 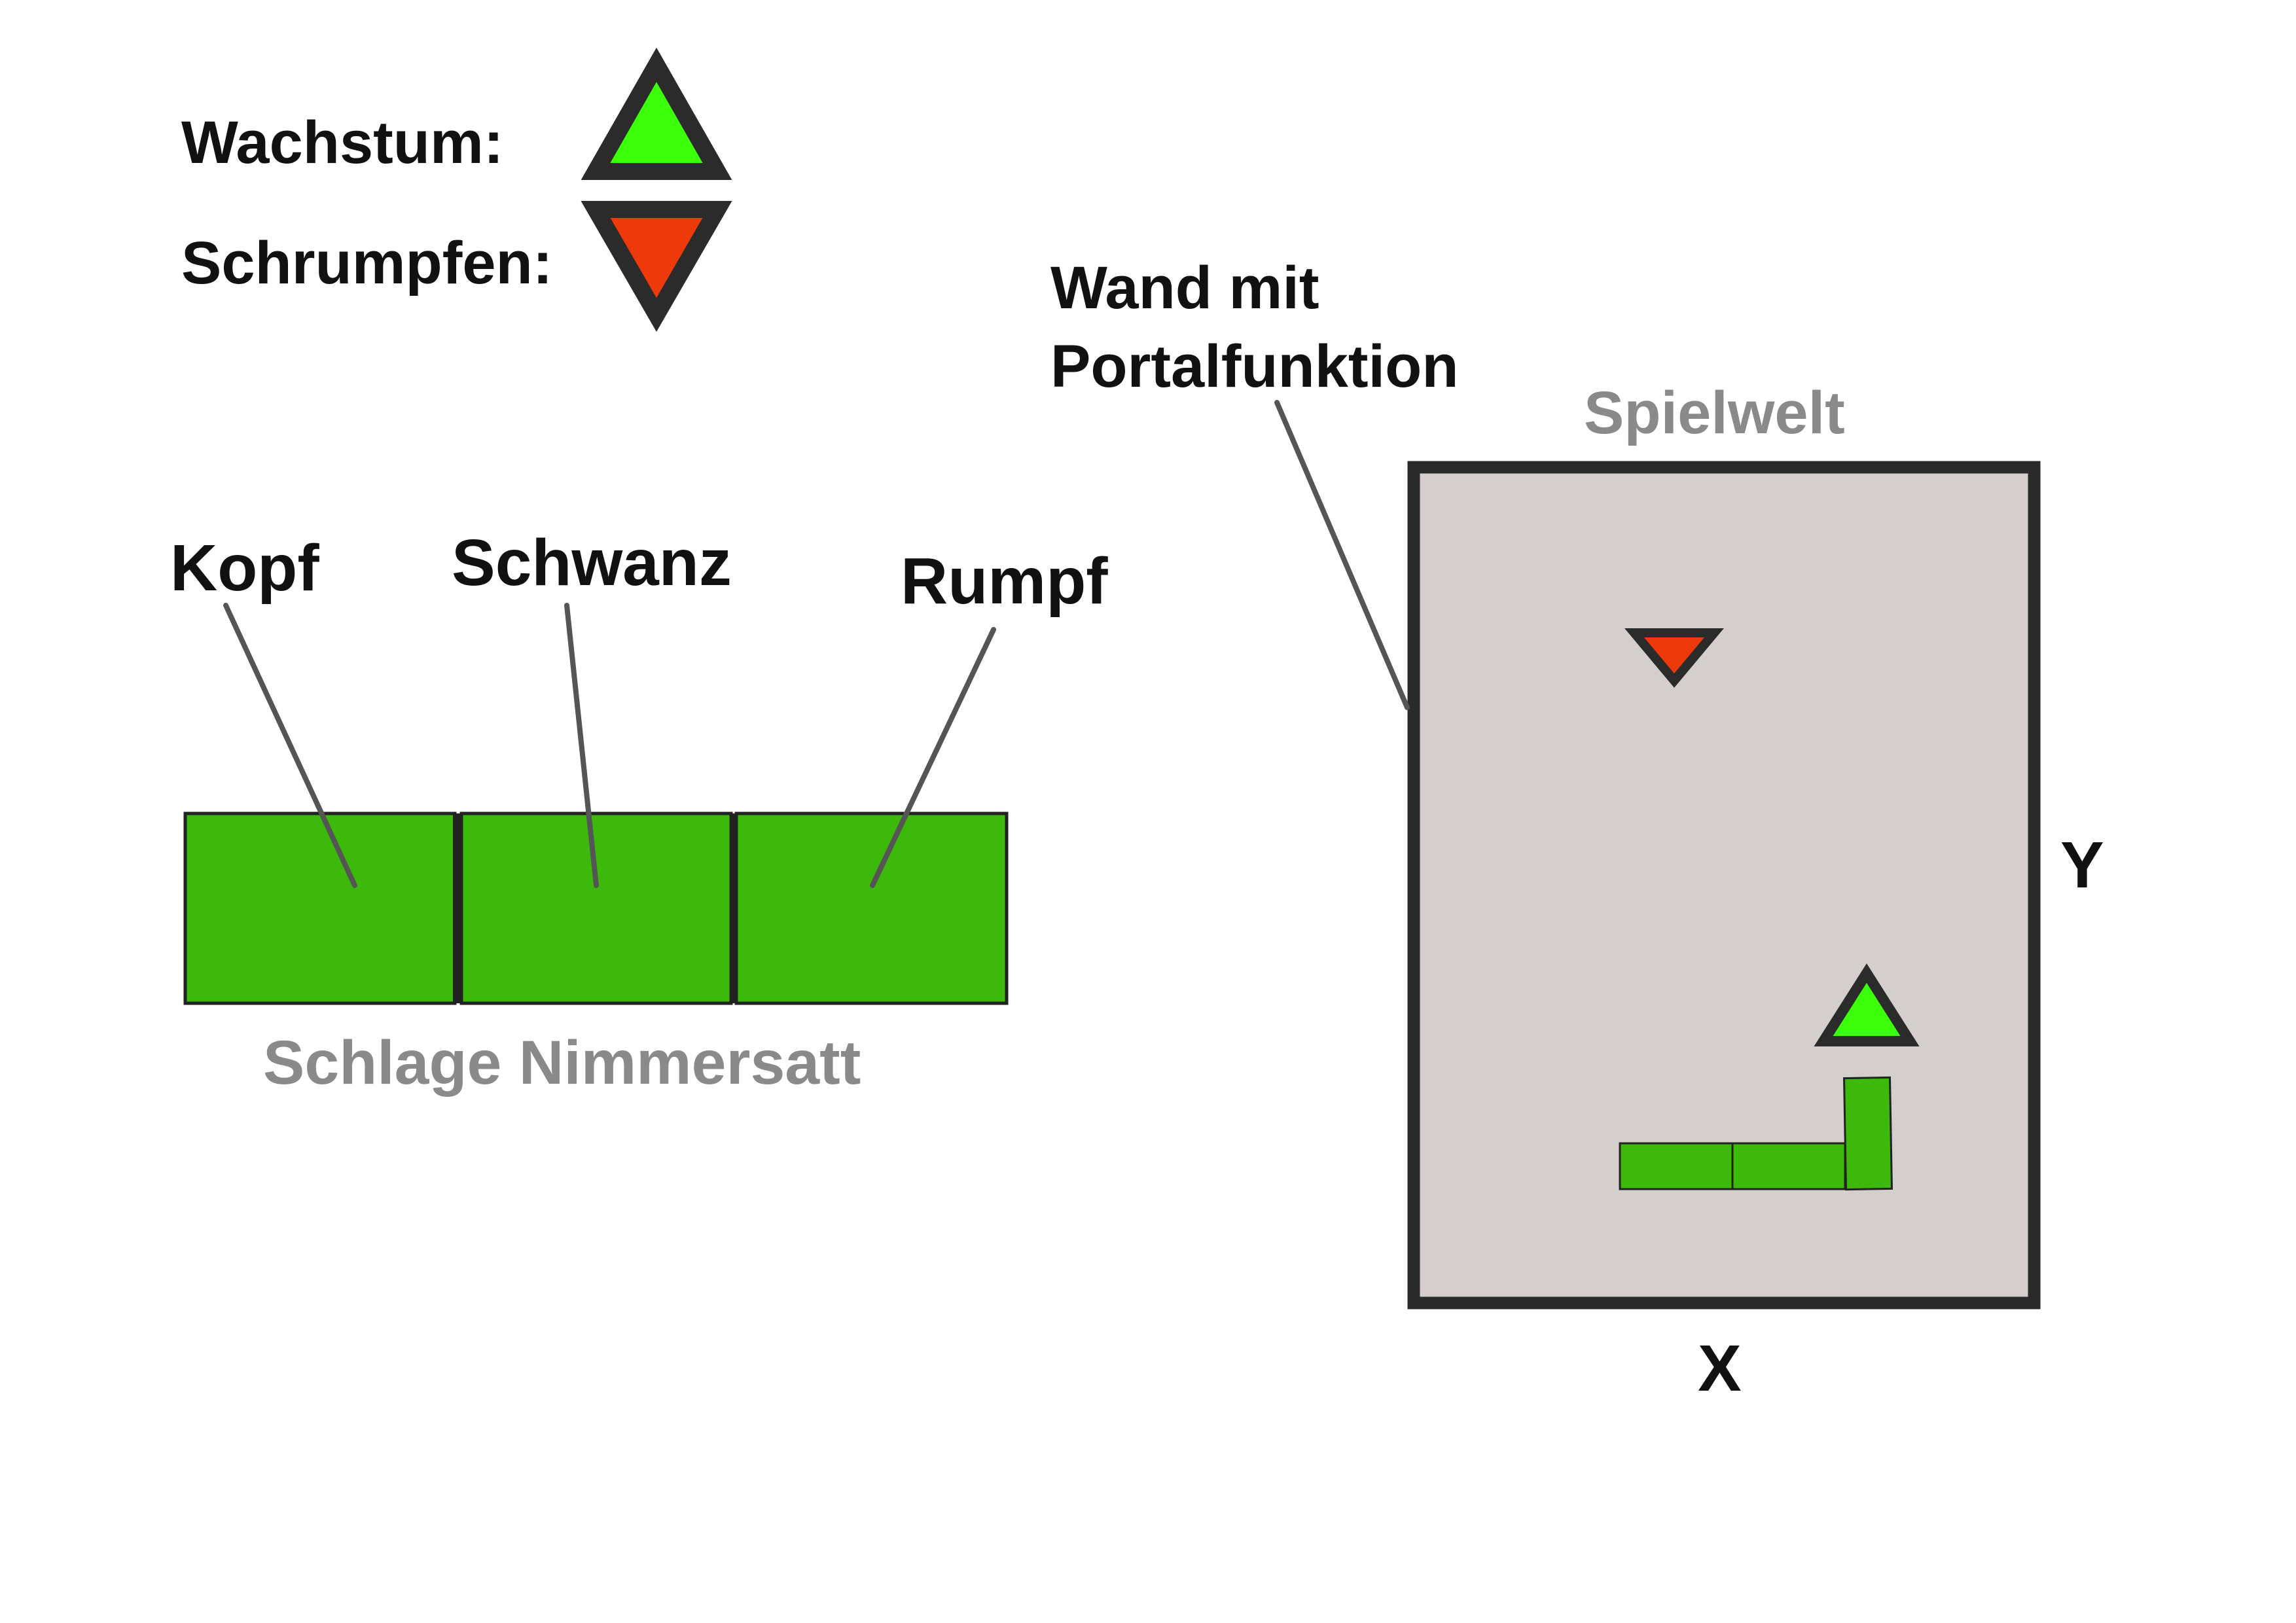 What do you see at coordinates (656, 113) in the screenshot?
I see `growth-triangle-icon` at bounding box center [656, 113].